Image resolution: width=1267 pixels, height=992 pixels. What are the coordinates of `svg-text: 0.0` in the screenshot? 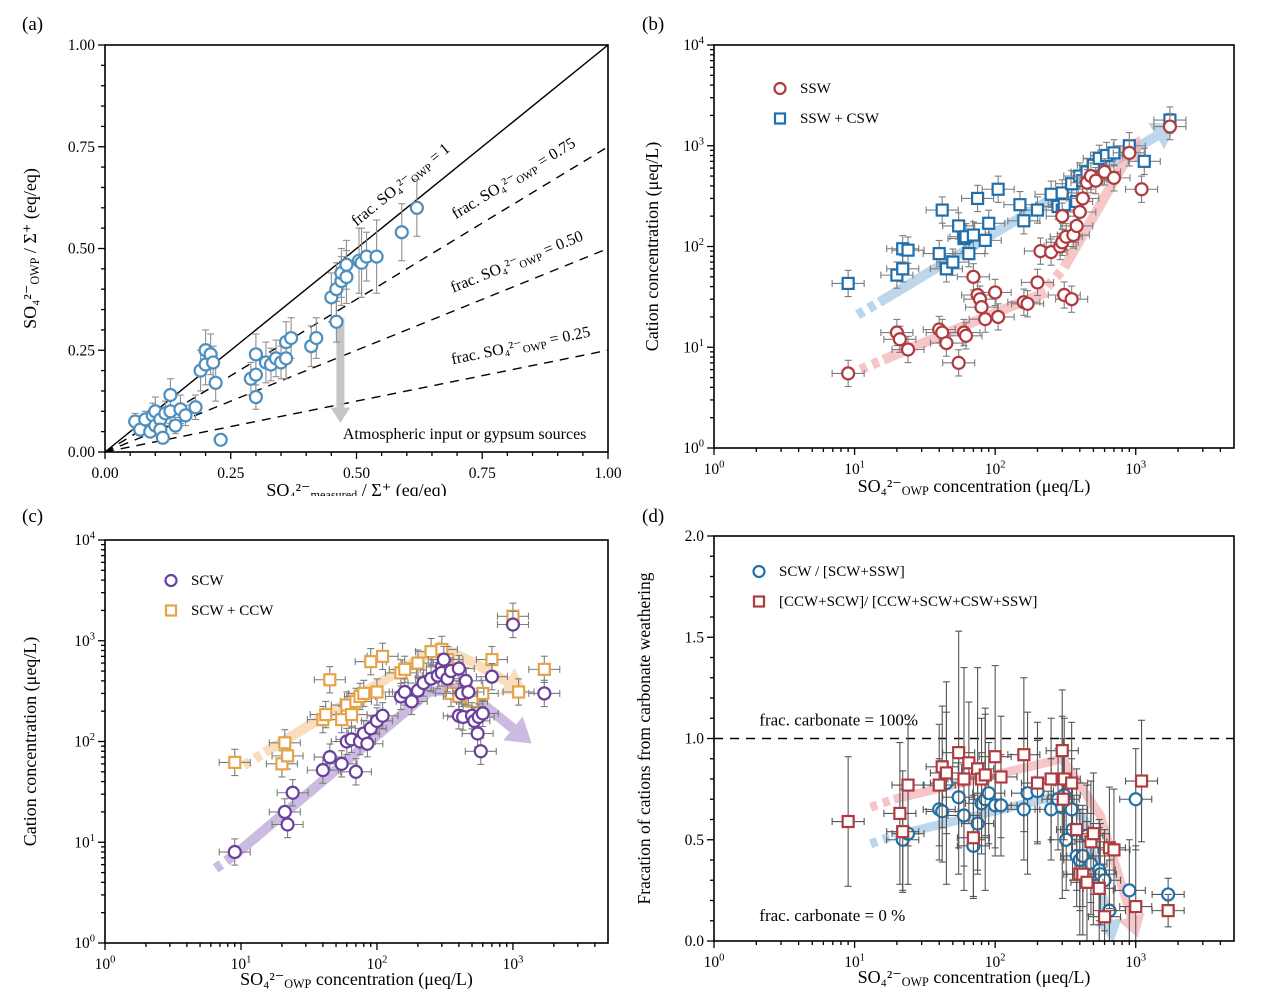 It's located at (695, 941).